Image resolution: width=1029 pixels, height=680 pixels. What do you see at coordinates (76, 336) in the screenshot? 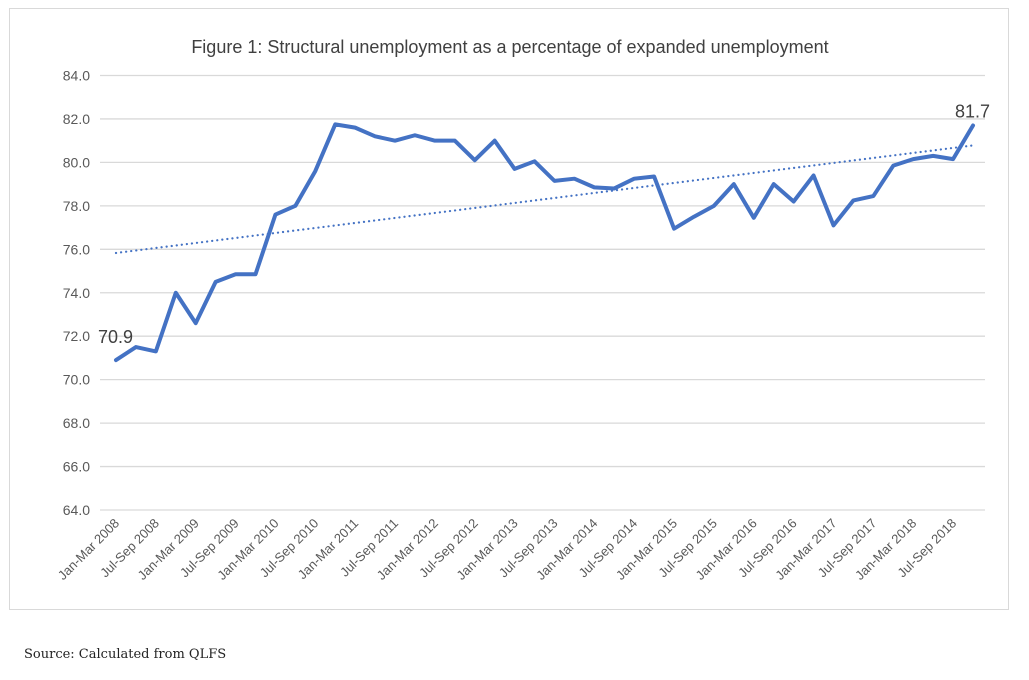
I see `y-tick-label: 72.0` at bounding box center [76, 336].